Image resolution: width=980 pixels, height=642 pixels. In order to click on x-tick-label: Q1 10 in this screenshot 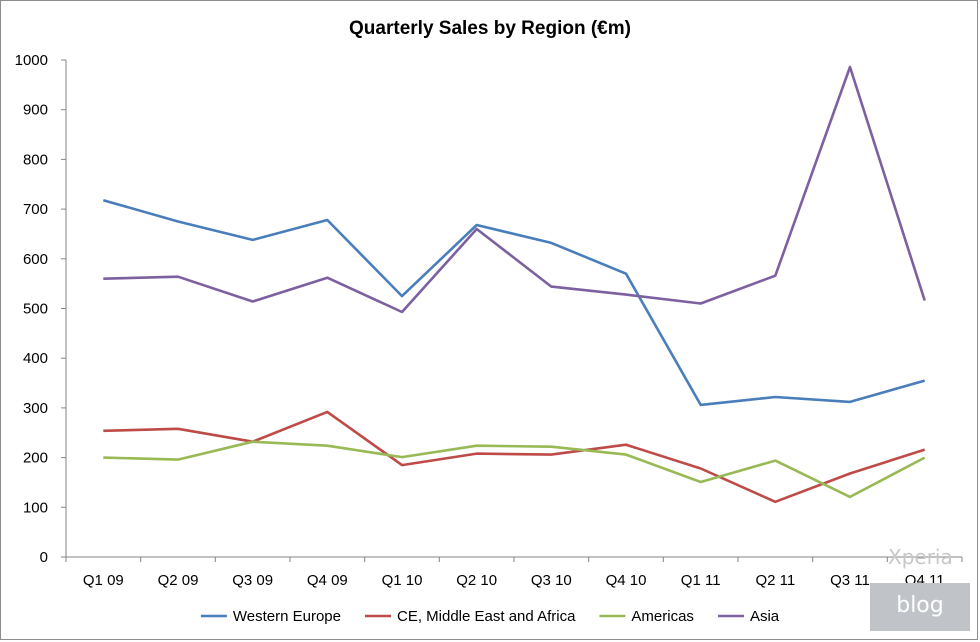, I will do `click(402, 580)`.